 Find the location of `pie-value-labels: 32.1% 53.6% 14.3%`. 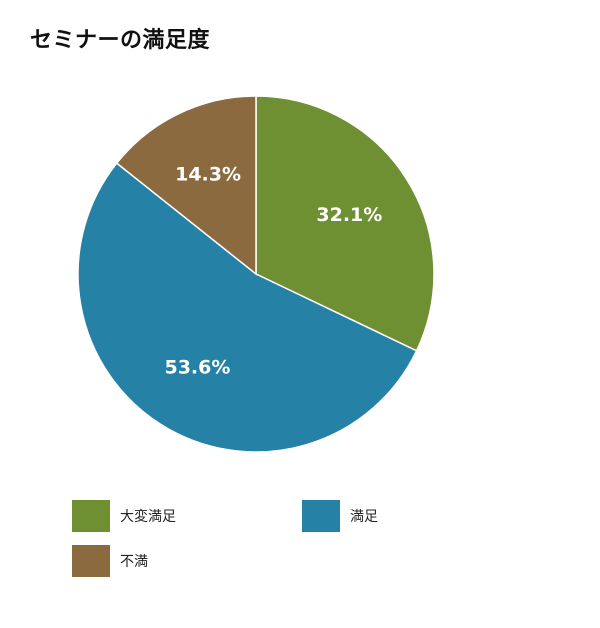

pie-value-labels: 32.1% 53.6% 14.3% is located at coordinates (273, 271).